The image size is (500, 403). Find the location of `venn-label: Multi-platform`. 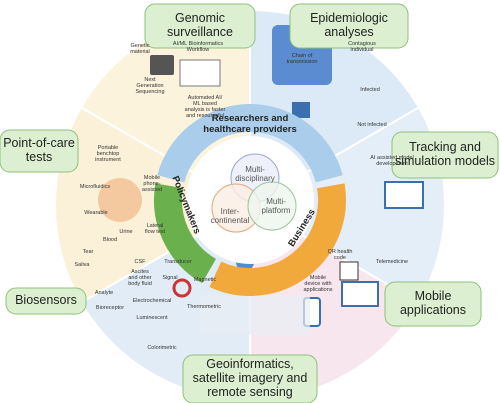

venn-label: Multi-platform is located at coordinates (276, 206).